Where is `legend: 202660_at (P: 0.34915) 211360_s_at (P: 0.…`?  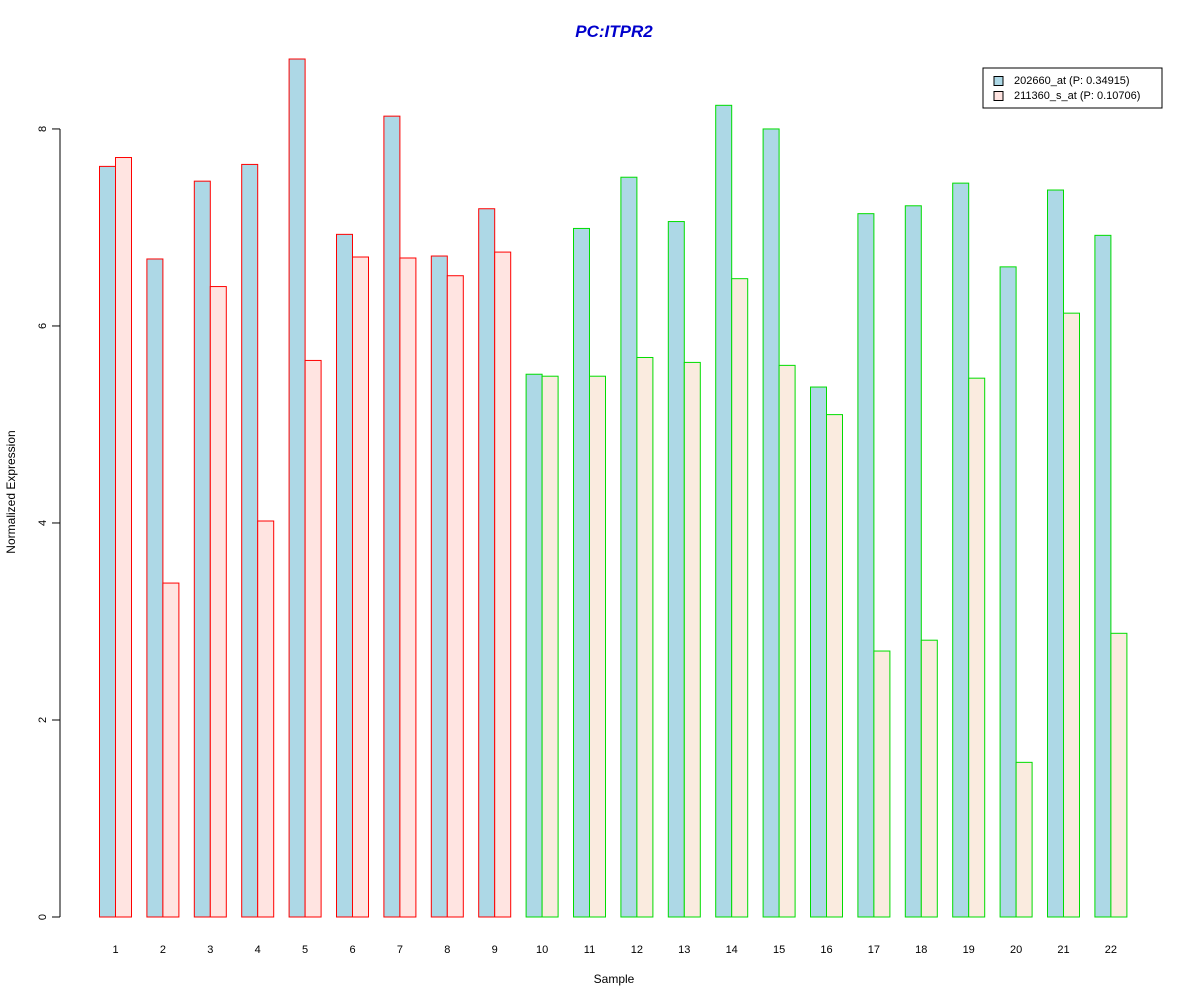
legend: 202660_at (P: 0.34915) 211360_s_at (P: 0.… is located at coordinates (1072, 88).